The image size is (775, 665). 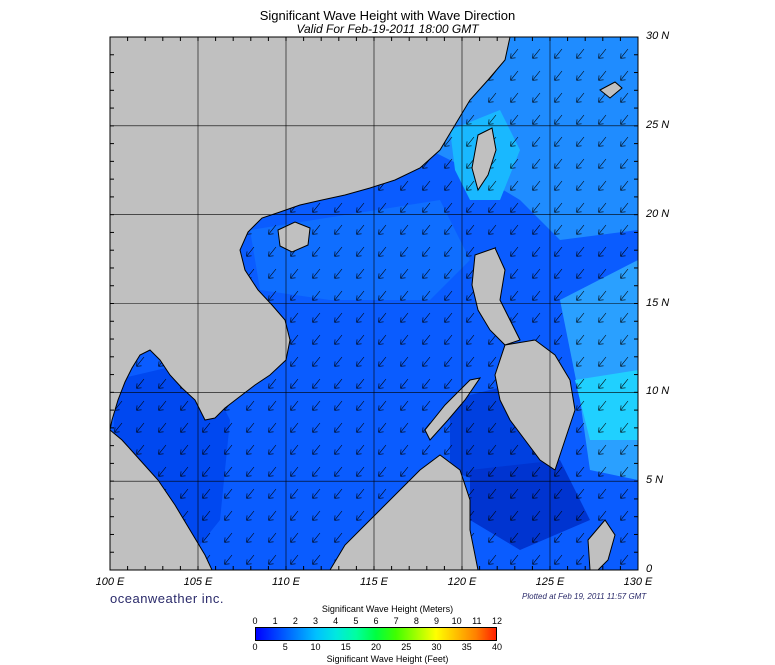 I want to click on legend-meters-tick: 6, so click(x=376, y=621).